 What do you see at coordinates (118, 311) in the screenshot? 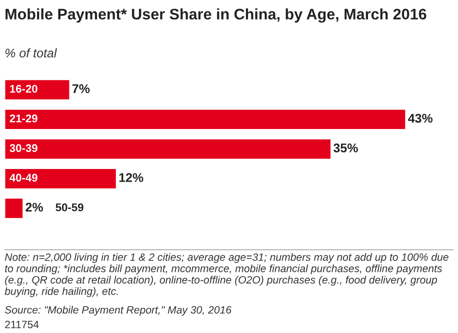
I see `source-note: Source: "Mobile Payment Report," May 30, 2016` at bounding box center [118, 311].